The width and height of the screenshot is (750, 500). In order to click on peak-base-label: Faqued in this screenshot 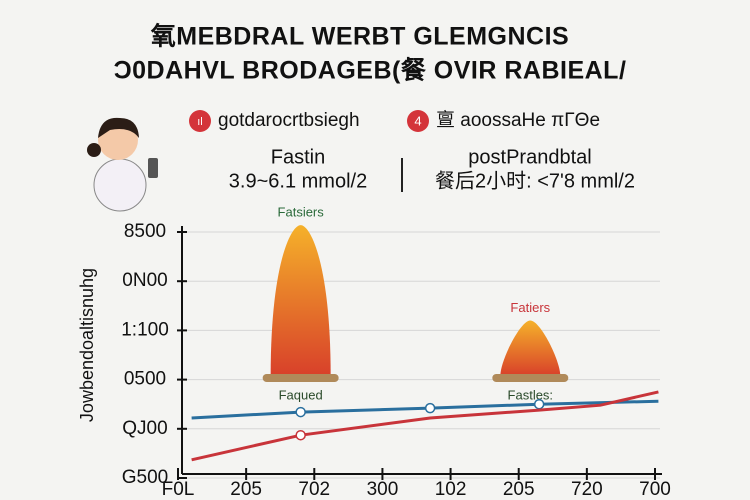, I will do `click(301, 394)`.